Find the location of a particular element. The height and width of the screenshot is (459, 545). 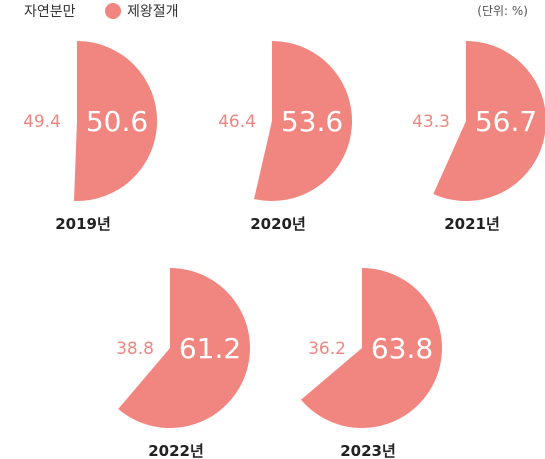

data-label-cesarean: 61.2 is located at coordinates (210, 348).